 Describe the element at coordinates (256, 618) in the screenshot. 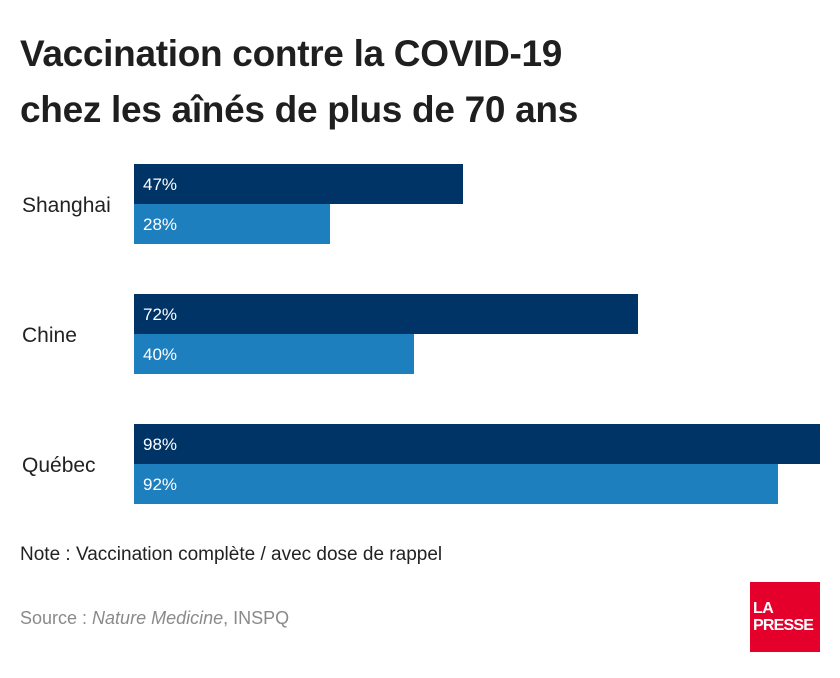

I see `source-rest: , INSPQ` at that location.